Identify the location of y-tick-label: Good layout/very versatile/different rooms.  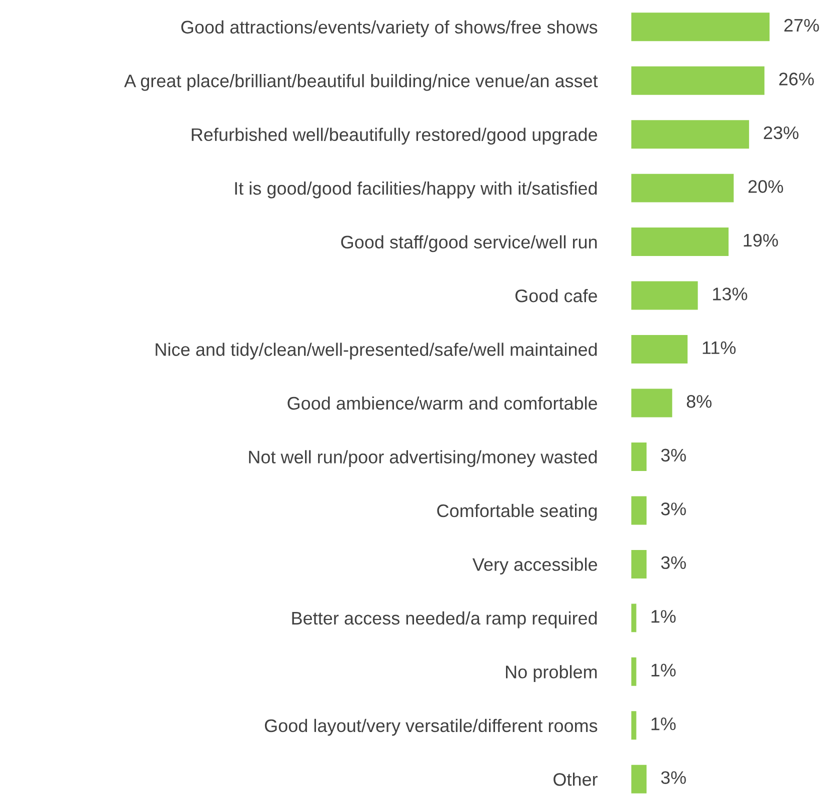
(431, 727).